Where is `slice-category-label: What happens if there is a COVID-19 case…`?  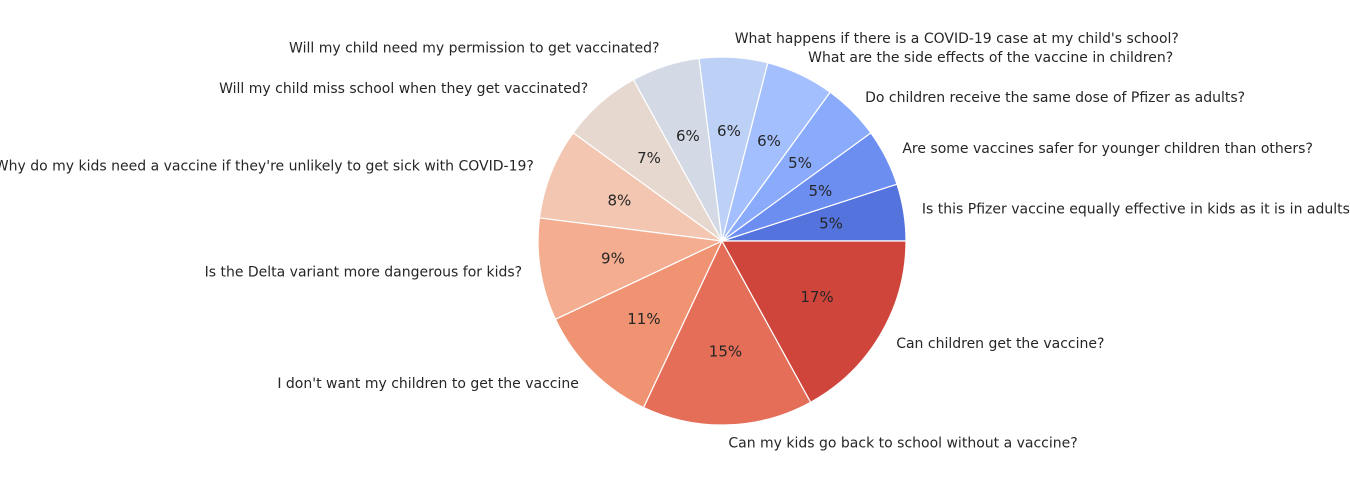
slice-category-label: What happens if there is a COVID-19 case… is located at coordinates (957, 39).